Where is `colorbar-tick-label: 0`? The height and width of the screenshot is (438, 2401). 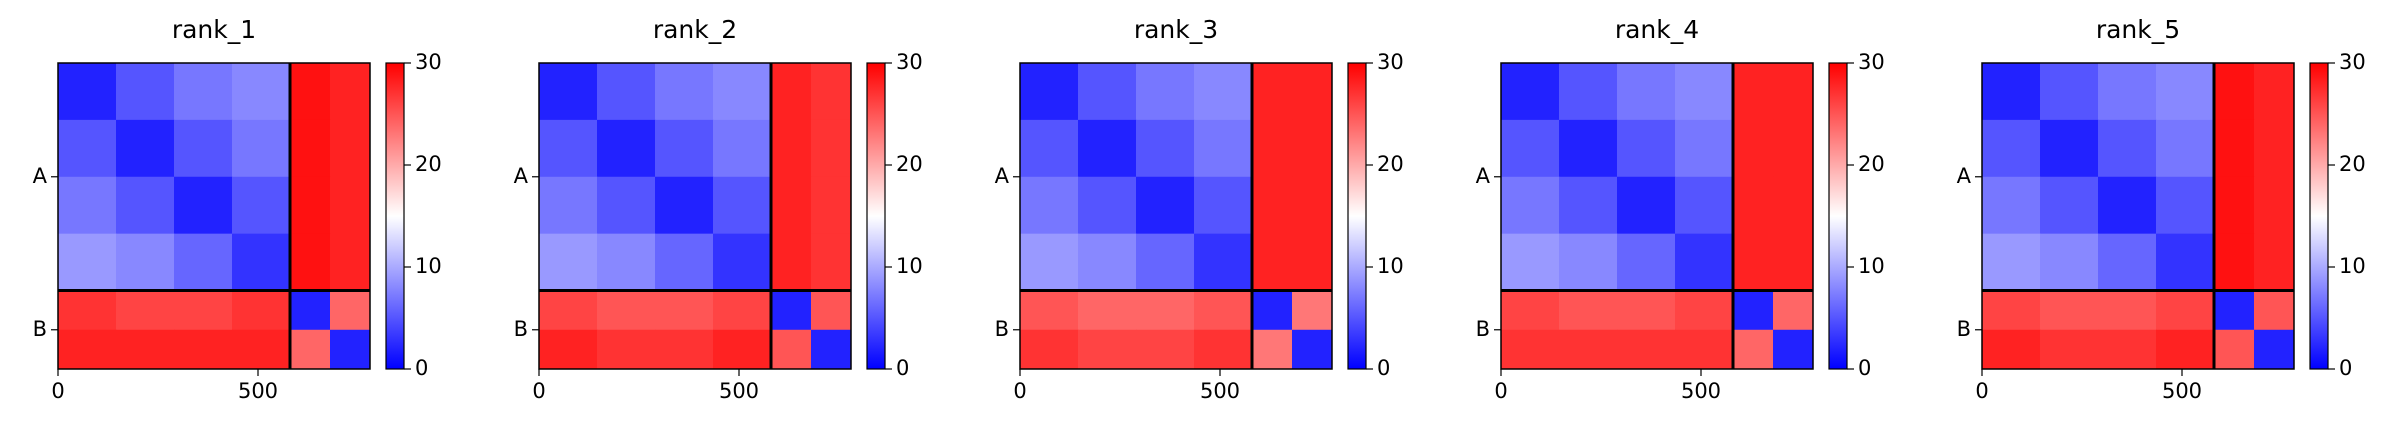 colorbar-tick-label: 0 is located at coordinates (1864, 368).